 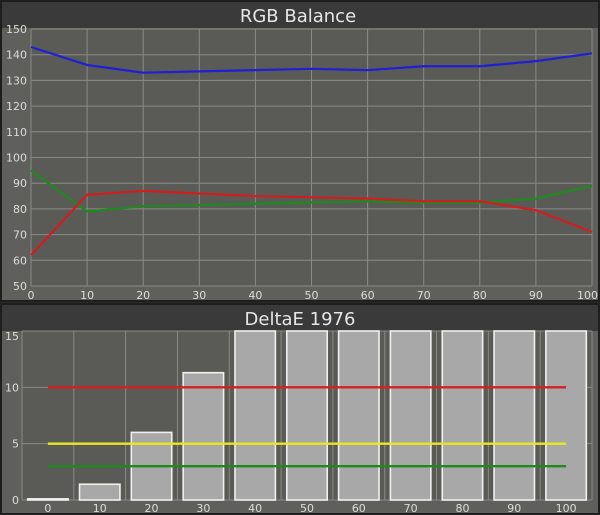 I want to click on deltae-title-bar, so click(x=300, y=318).